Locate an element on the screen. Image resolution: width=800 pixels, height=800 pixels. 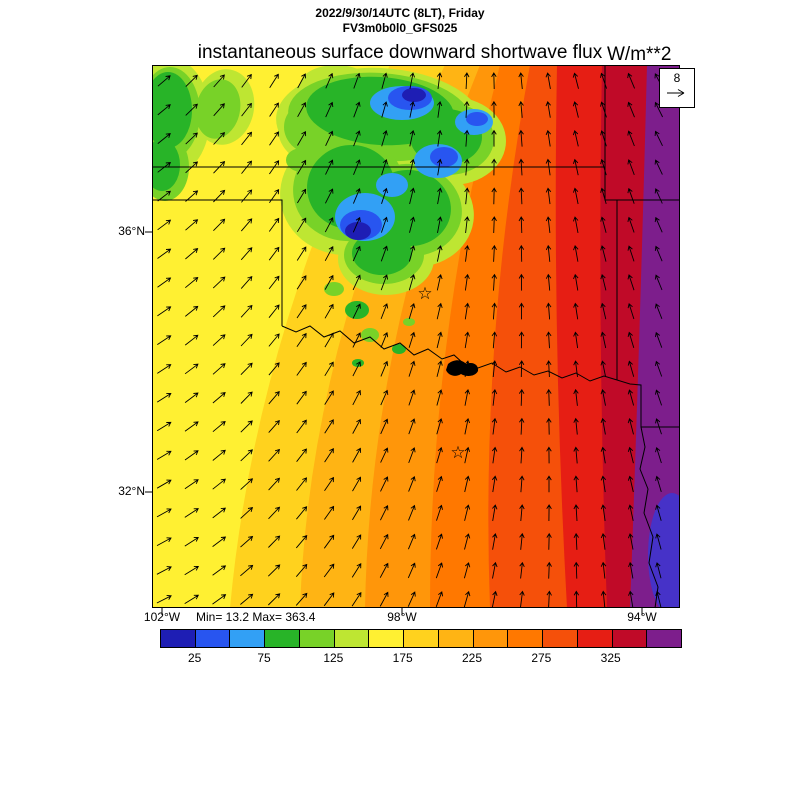
colorbar-tick-label: 25 is located at coordinates (194, 658).